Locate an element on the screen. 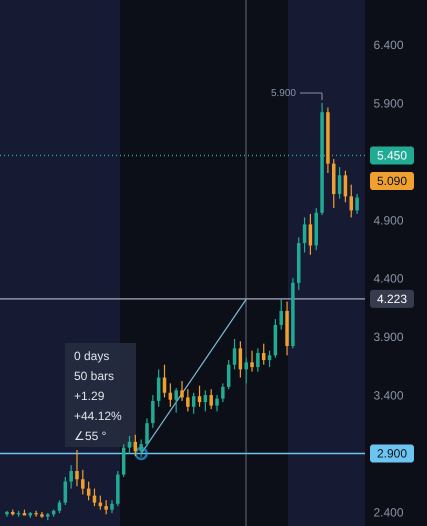 The image size is (427, 526). annotation: +1.29 is located at coordinates (89, 396).